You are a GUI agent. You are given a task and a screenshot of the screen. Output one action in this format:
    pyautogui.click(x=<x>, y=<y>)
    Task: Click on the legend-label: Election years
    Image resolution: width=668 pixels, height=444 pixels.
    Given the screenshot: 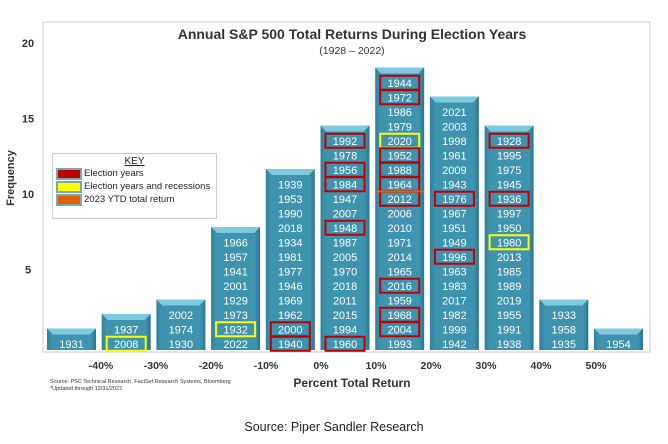 What is the action you would take?
    pyautogui.click(x=114, y=173)
    